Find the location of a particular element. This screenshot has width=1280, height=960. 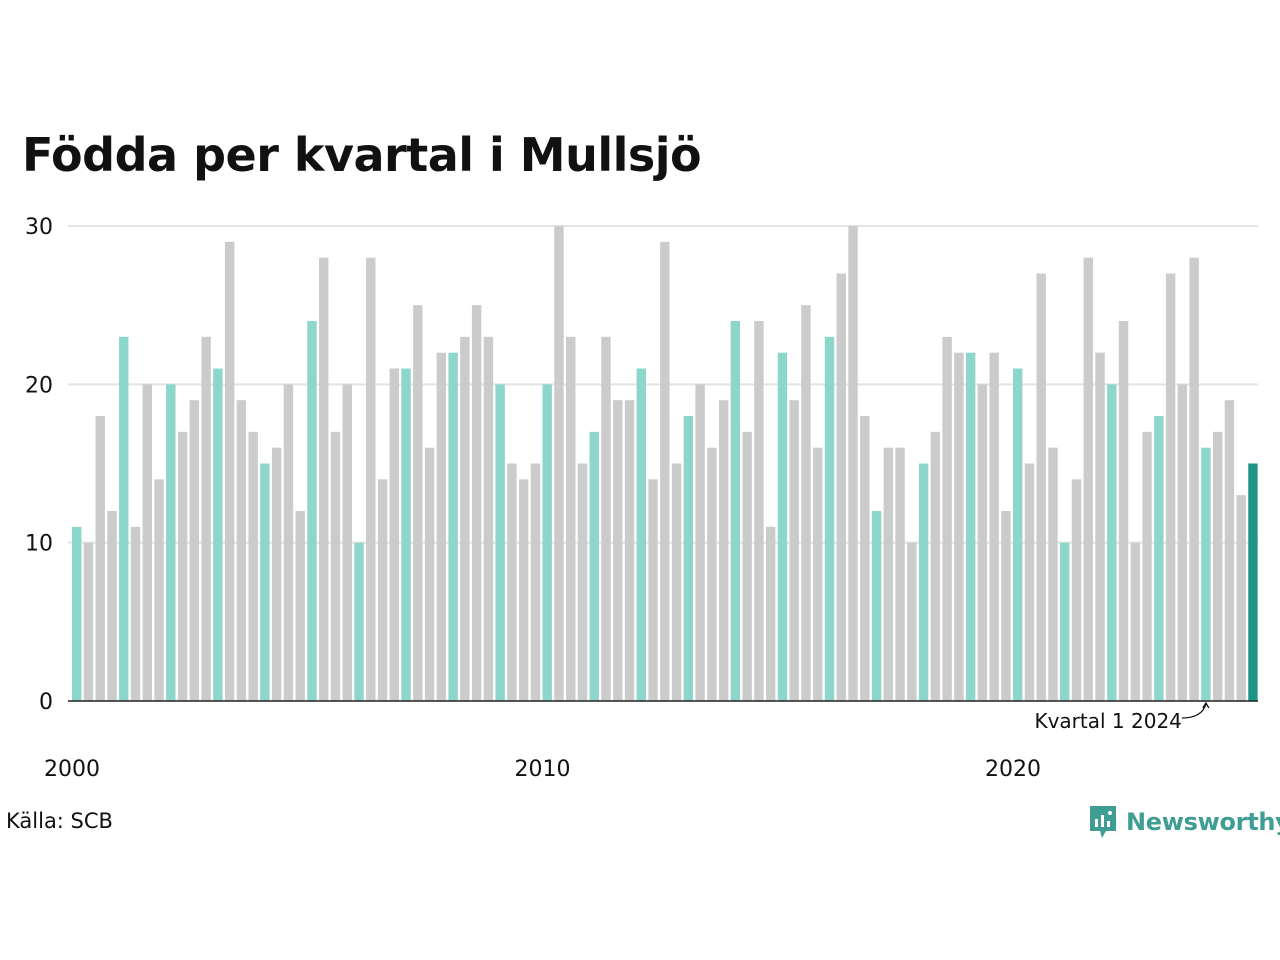

x-tick-labels: 2000 2010 2020 is located at coordinates (542, 769).